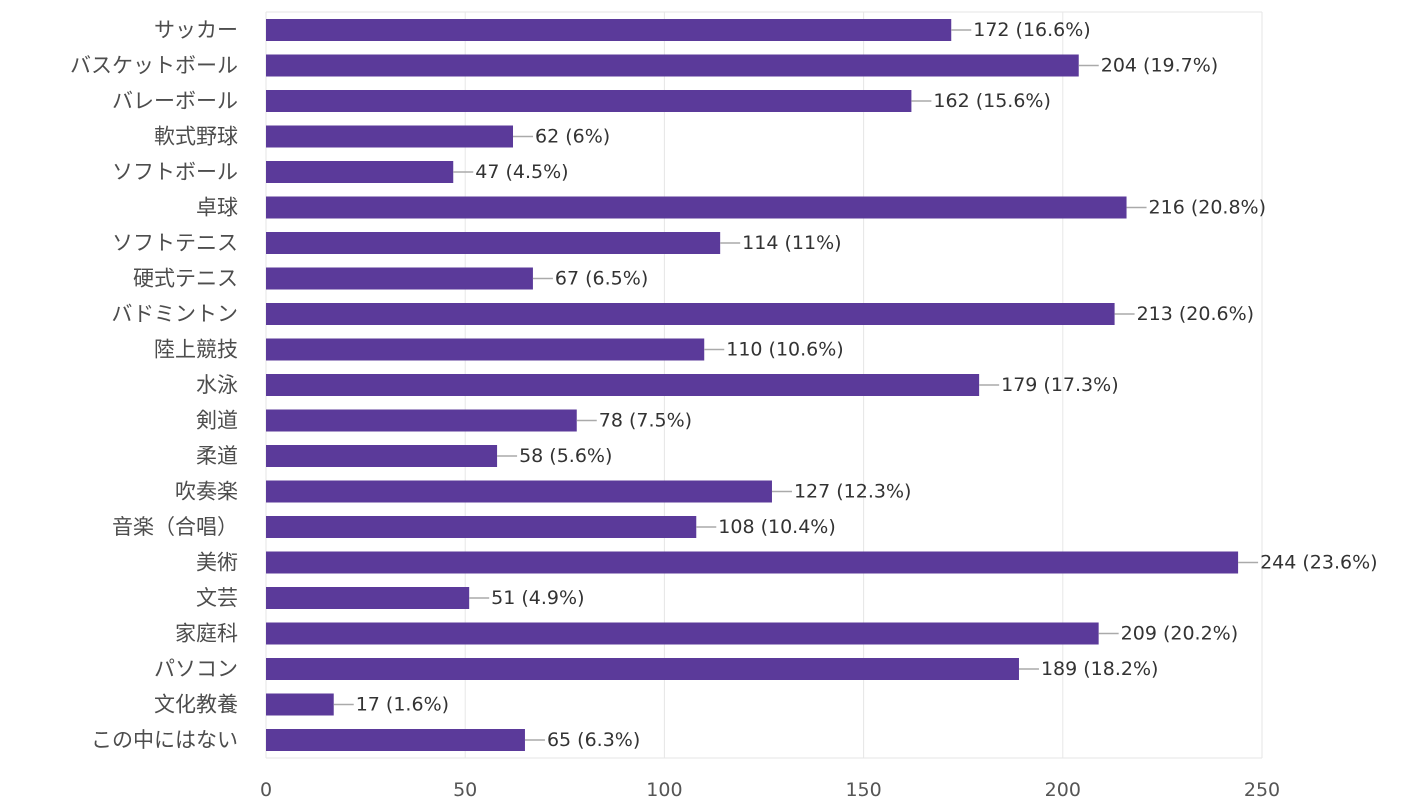  Describe the element at coordinates (1063, 790) in the screenshot. I see `x-tick-label-4: 200` at that location.